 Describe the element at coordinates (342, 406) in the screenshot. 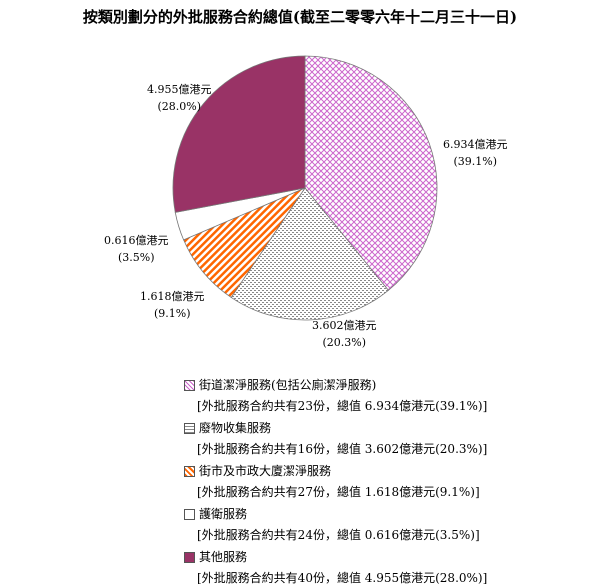

I see `legend-detail: [外批服務合約共有23份，總值 6.934億港元(39.1%)]` at that location.